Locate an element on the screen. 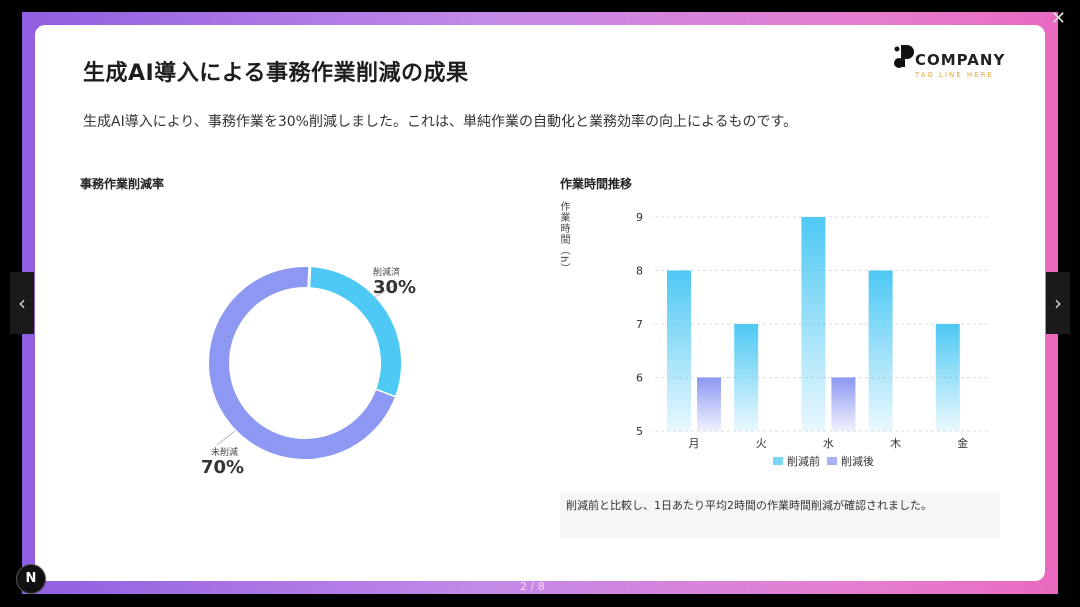 Image resolution: width=1080 pixels, height=607 pixels. prev-slide-button: ‹ is located at coordinates (22, 303).